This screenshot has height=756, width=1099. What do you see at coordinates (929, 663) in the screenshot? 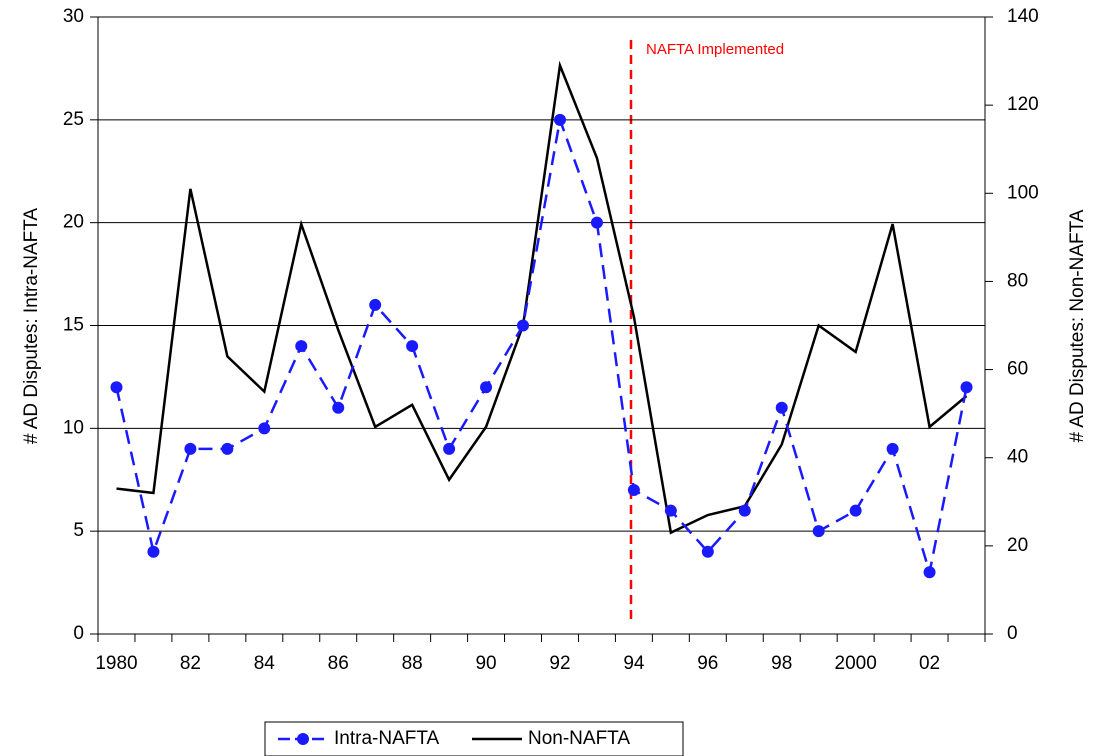
I see `x-tick-label: 02` at bounding box center [929, 663].